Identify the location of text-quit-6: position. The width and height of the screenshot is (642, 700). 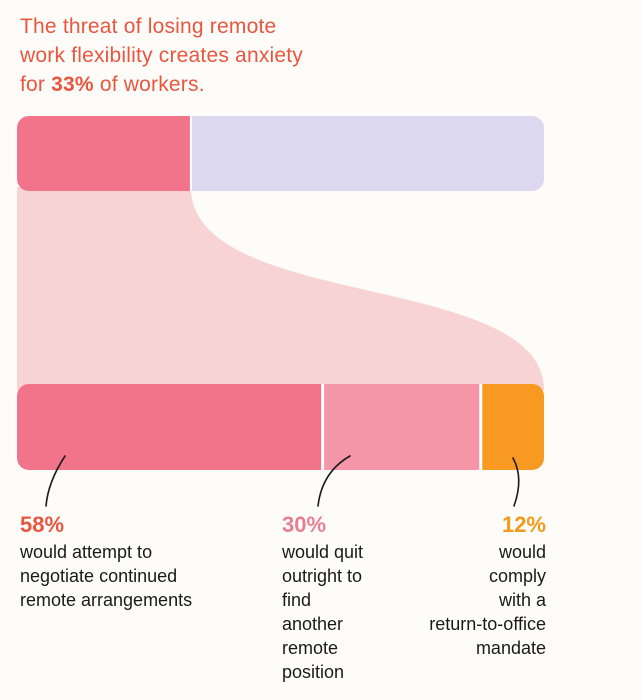
(313, 672).